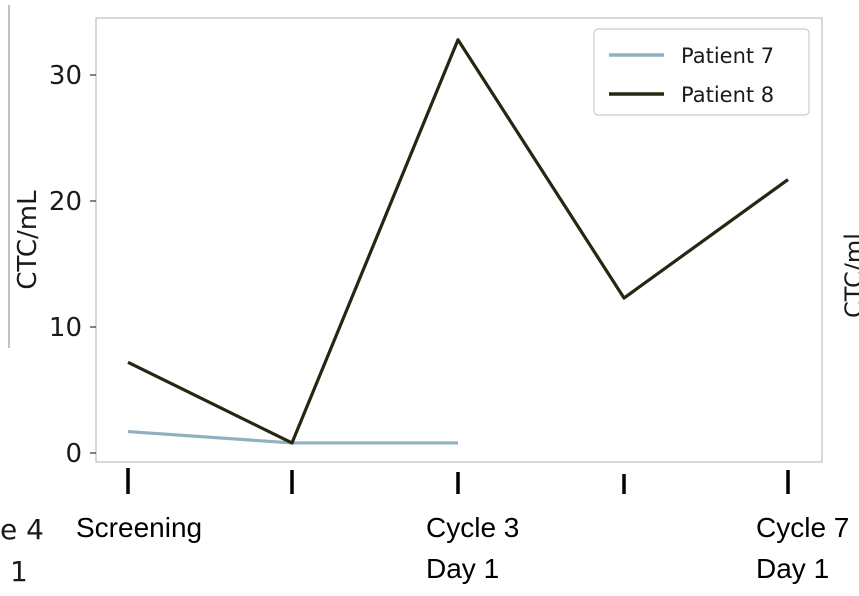  Describe the element at coordinates (65, 76) in the screenshot. I see `y-tick-label: 30` at that location.